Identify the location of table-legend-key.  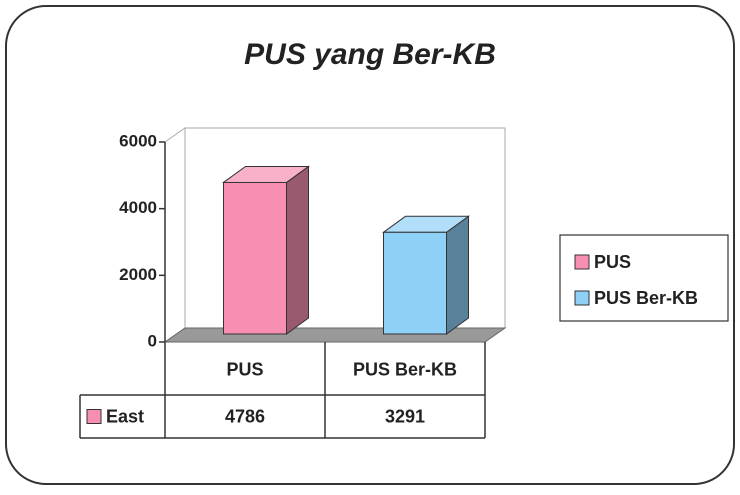
(94, 416).